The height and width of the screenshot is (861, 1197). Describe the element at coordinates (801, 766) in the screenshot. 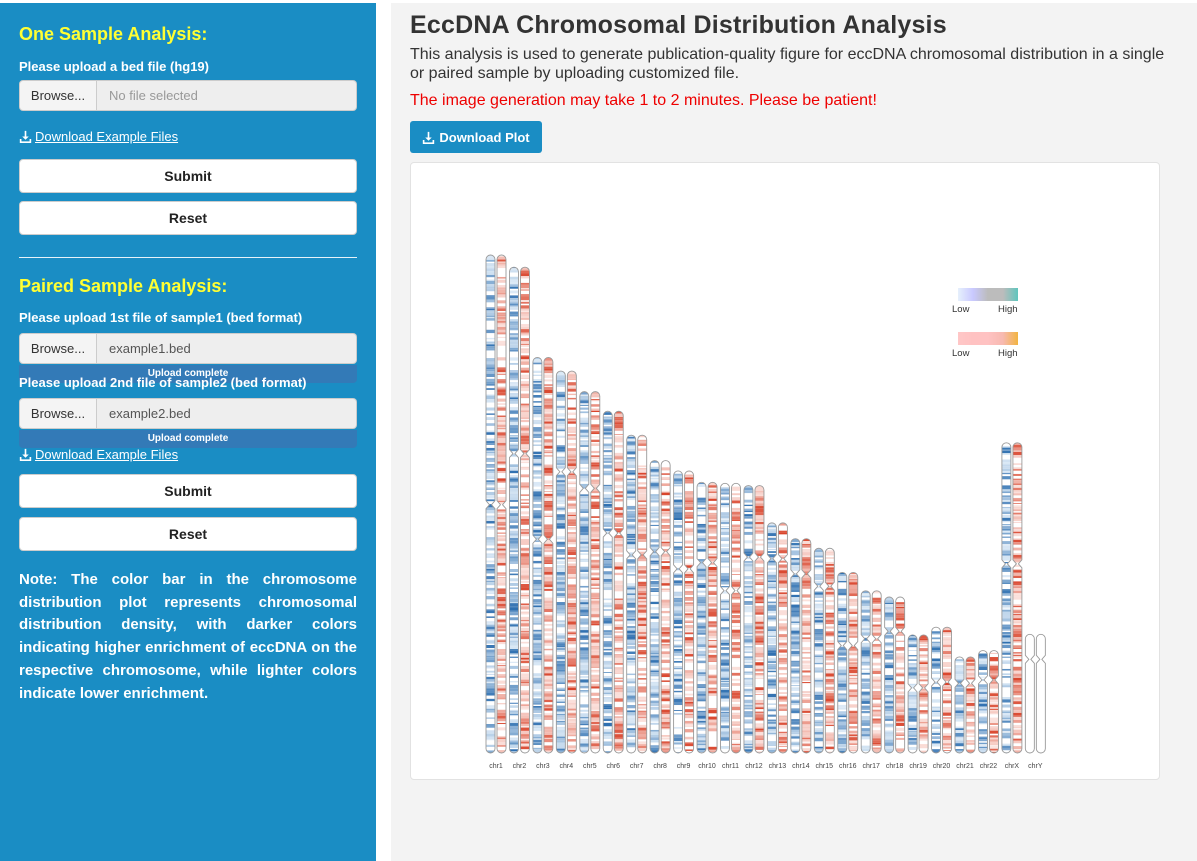

I see `tick-label-chr14: chr14` at that location.